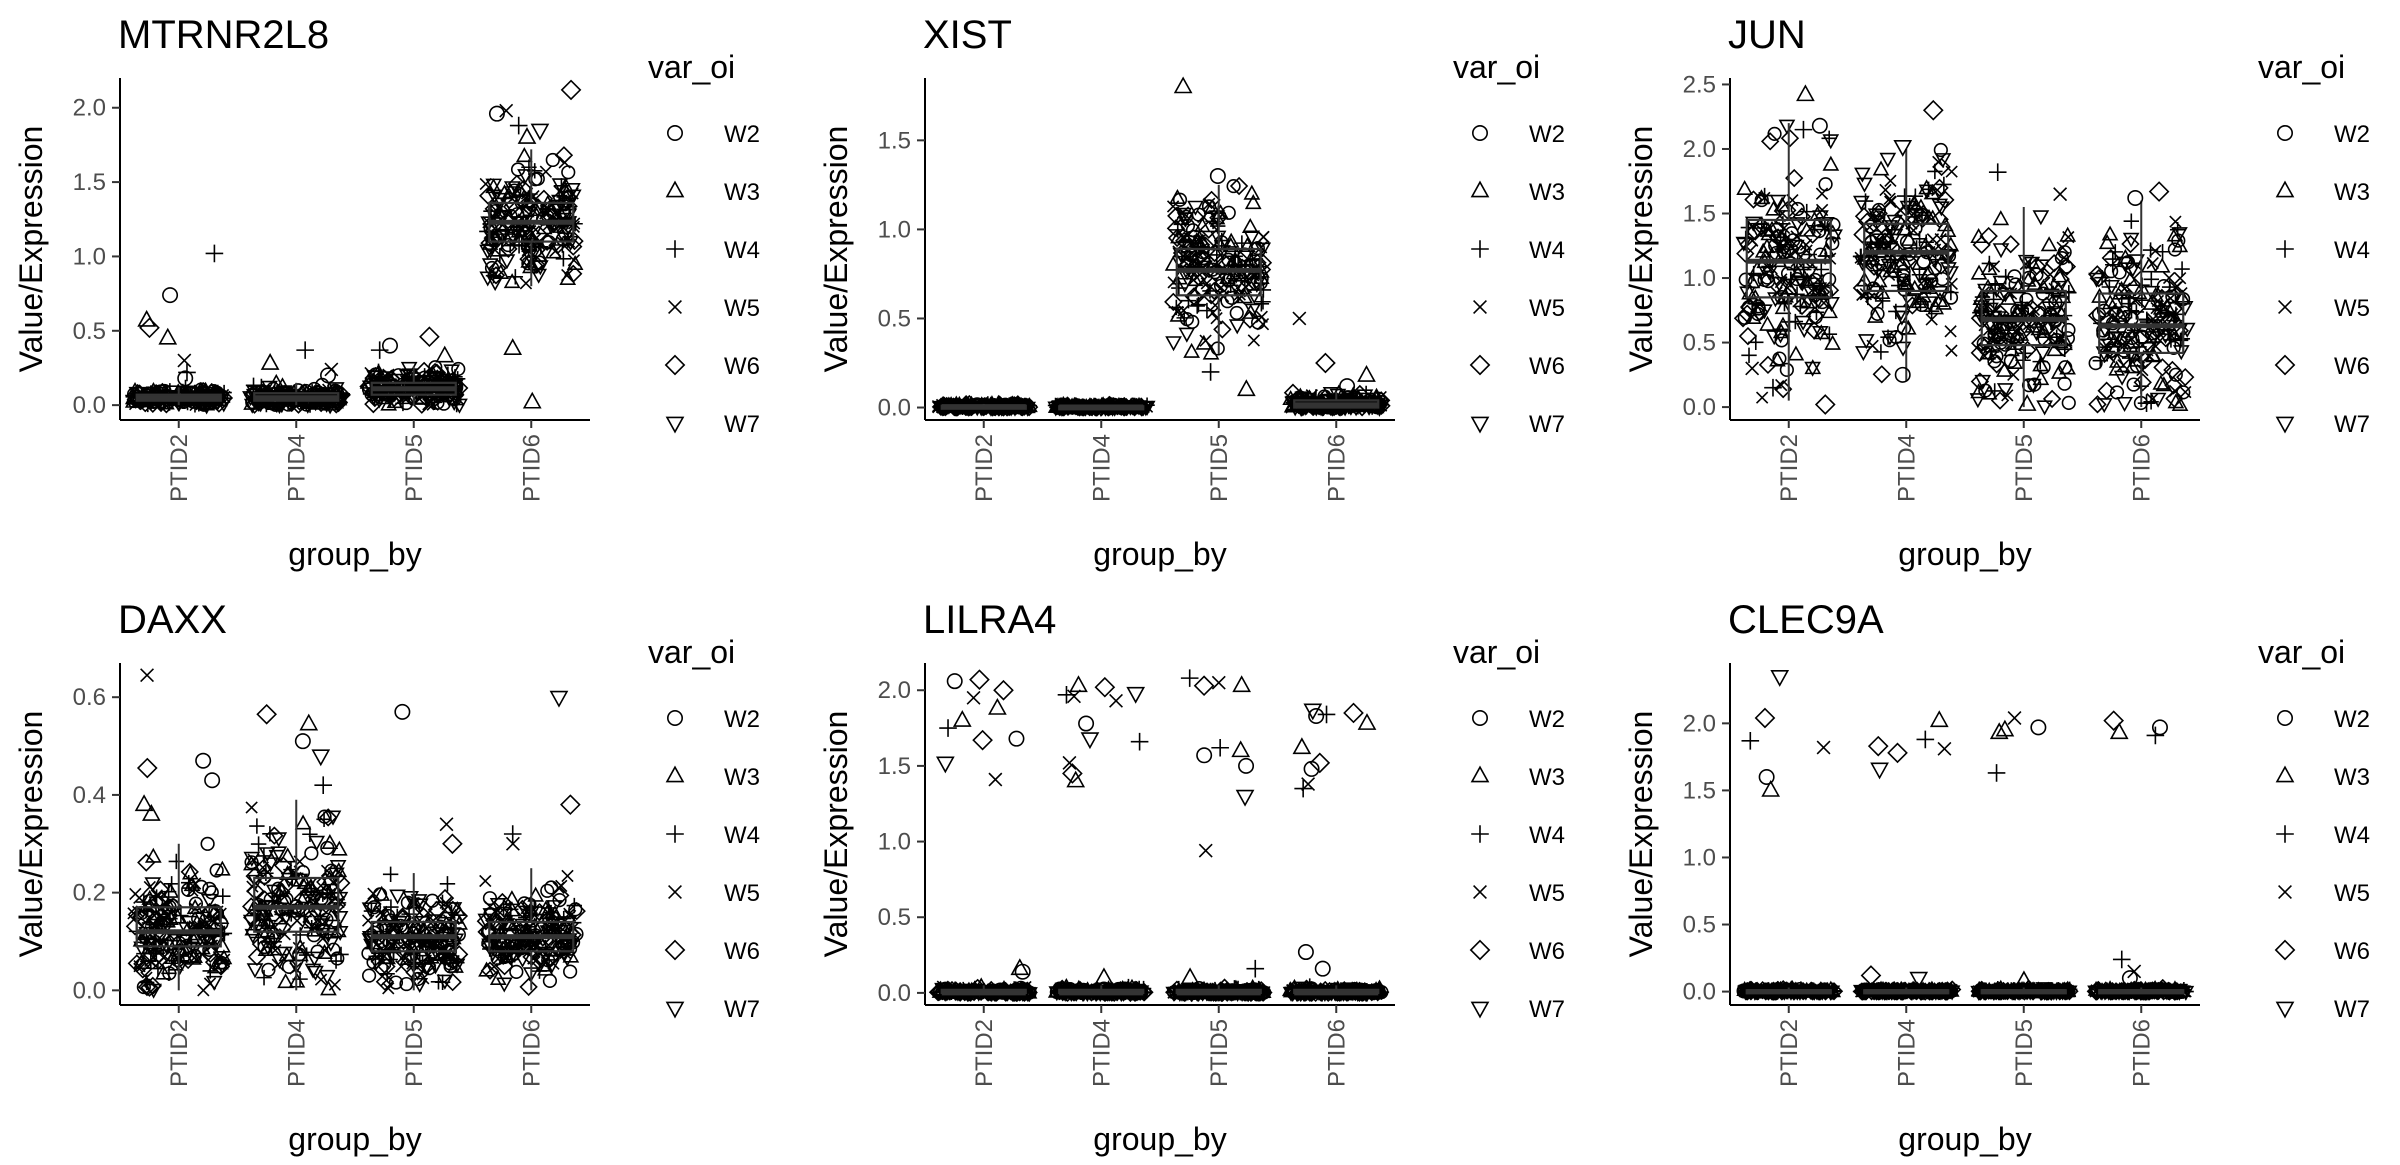  Describe the element at coordinates (1547, 951) in the screenshot. I see `legend-label: W6` at that location.